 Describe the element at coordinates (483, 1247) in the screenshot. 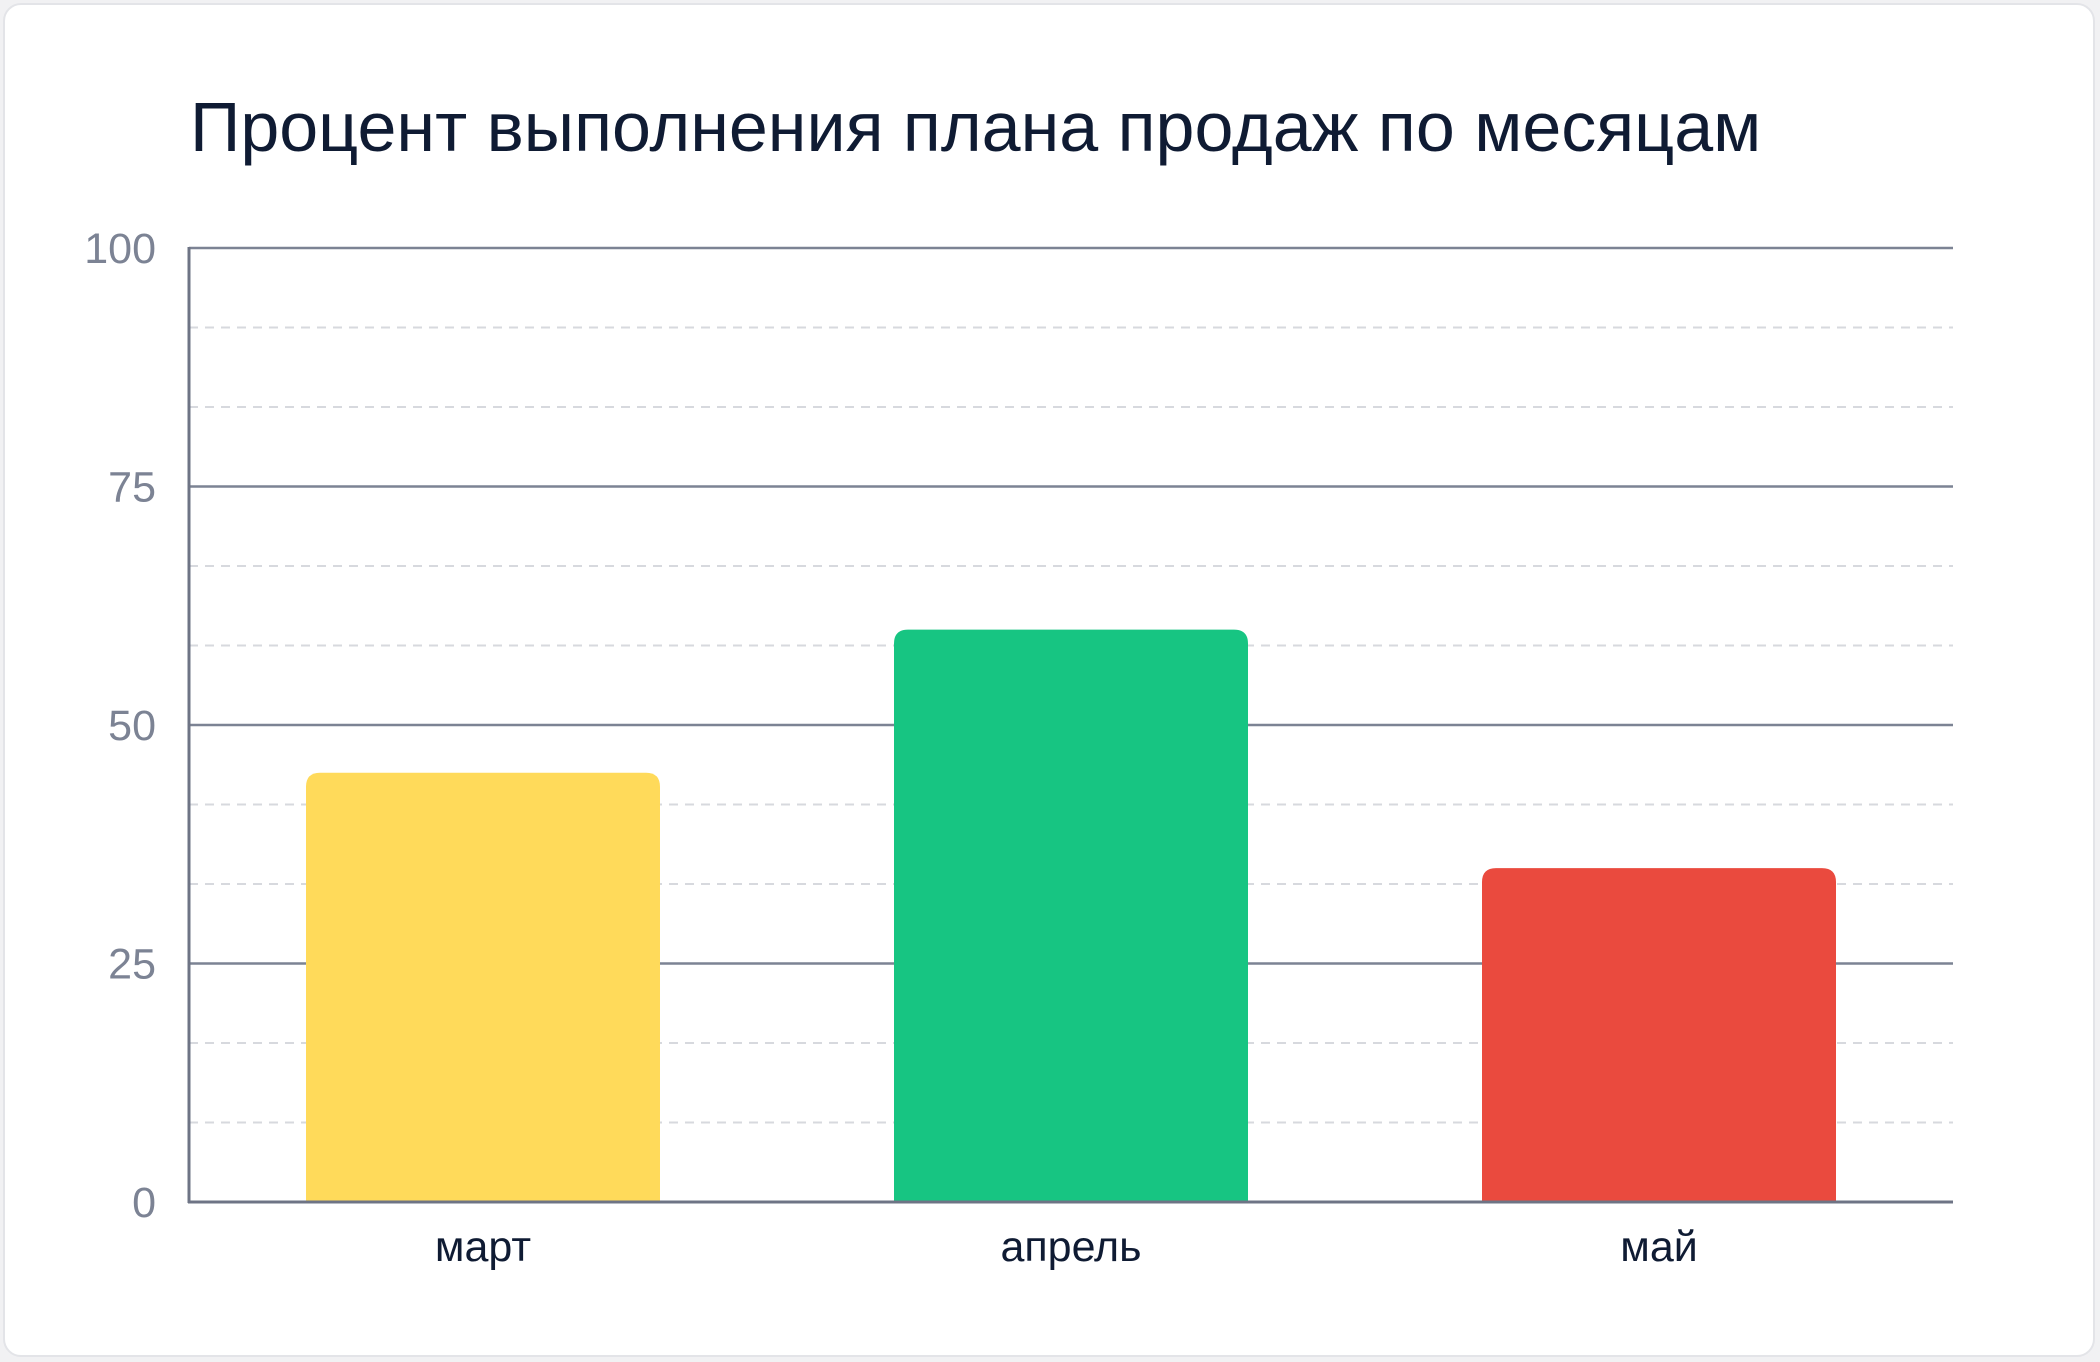

I see `x-tick-label: март` at that location.